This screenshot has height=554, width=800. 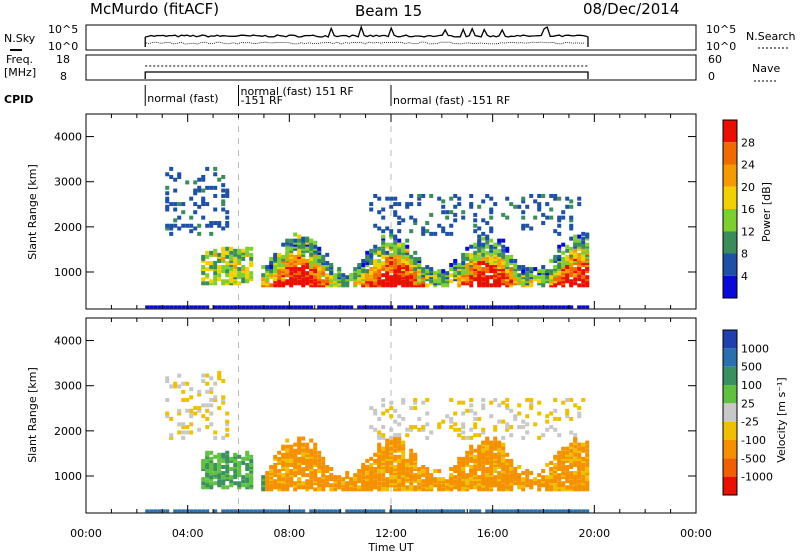 What do you see at coordinates (631, 9) in the screenshot?
I see `date-title: 08/Dec/2014` at bounding box center [631, 9].